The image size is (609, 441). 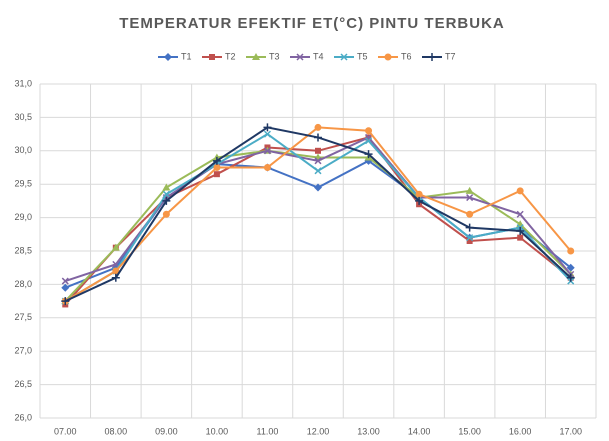 I want to click on x-tick-label: 11.00, so click(x=268, y=431).